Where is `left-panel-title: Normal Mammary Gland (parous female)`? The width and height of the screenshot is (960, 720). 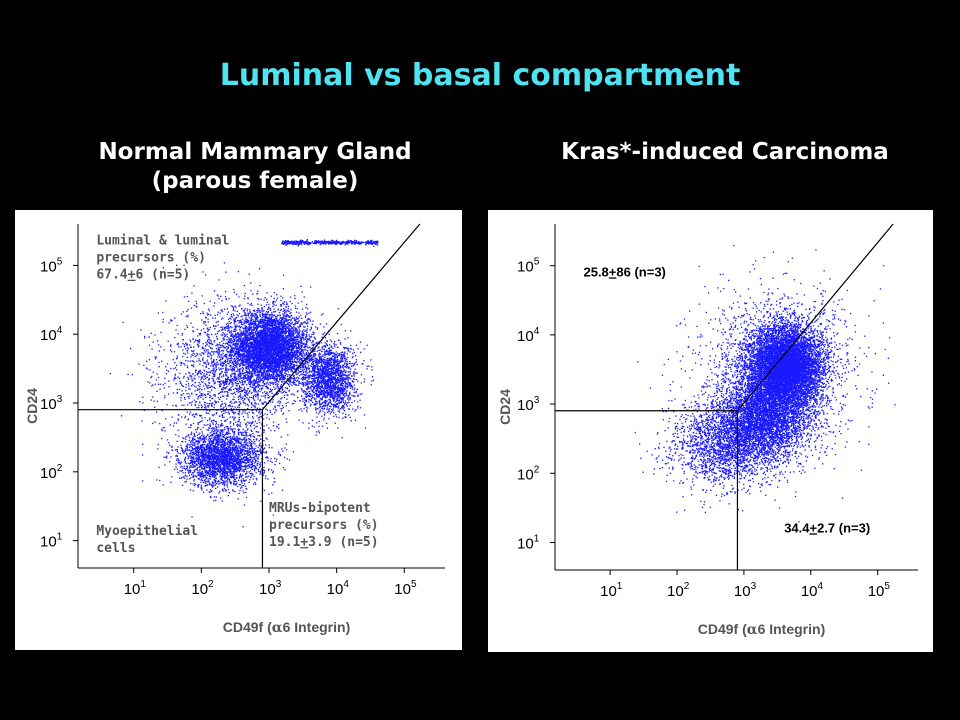
left-panel-title: Normal Mammary Gland (parous female) is located at coordinates (255, 167).